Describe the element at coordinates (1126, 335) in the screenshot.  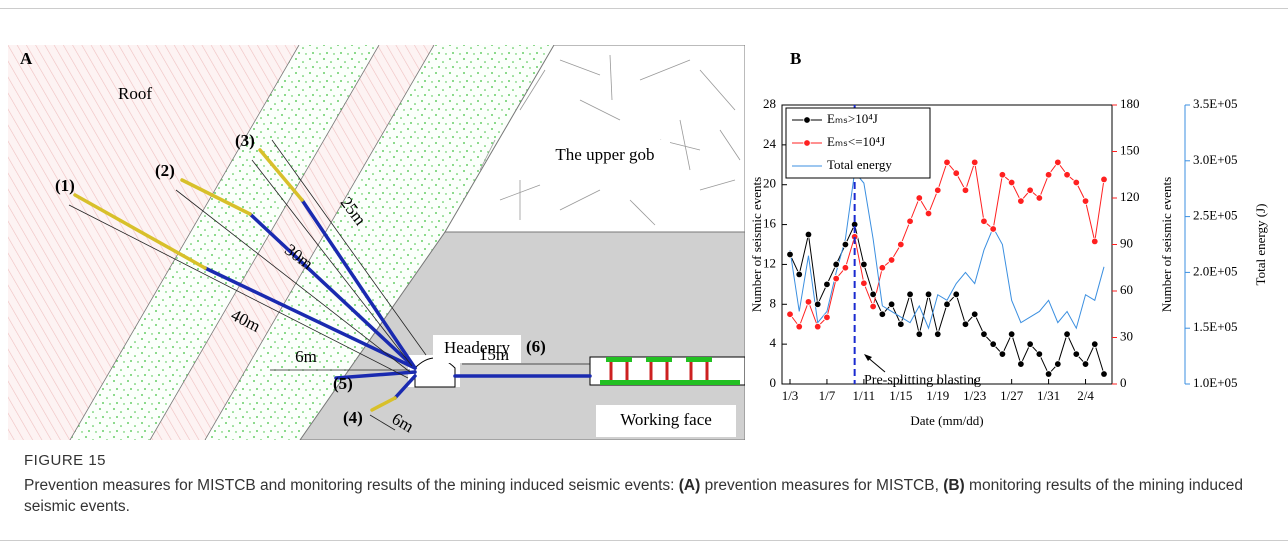
I see `y2-tick-label: 30` at that location.